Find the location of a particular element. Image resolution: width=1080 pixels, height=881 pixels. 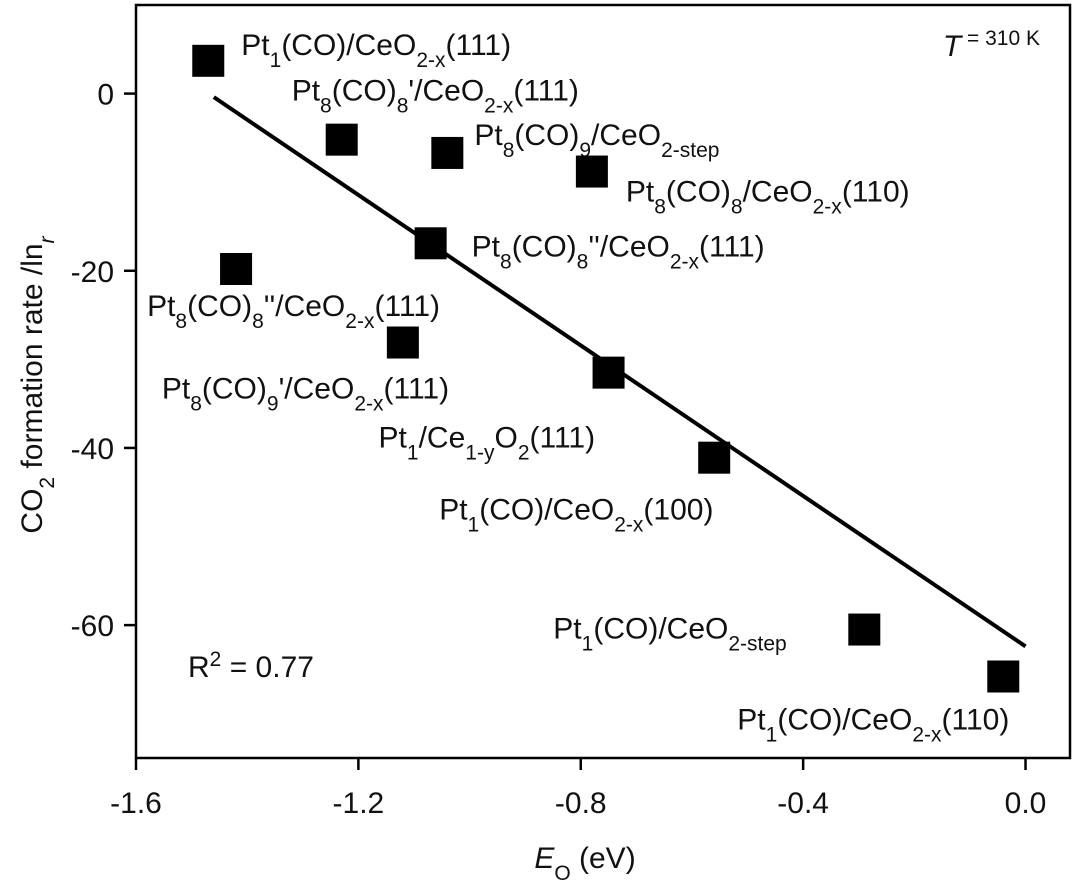

point-label: Pt8(CO)9'/CeO2-x(111) is located at coordinates (305, 394).